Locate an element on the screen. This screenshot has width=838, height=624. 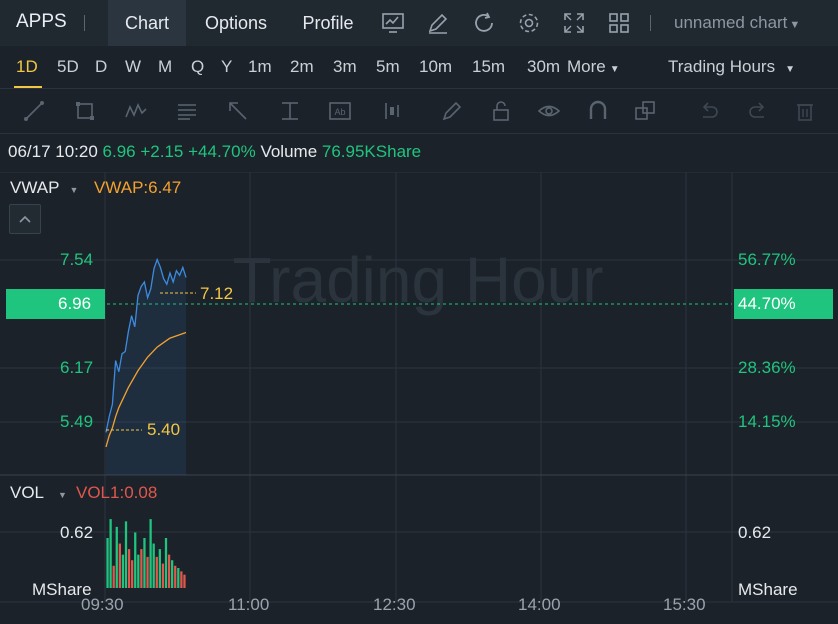
chart-monitor-icon is located at coordinates (393, 23).